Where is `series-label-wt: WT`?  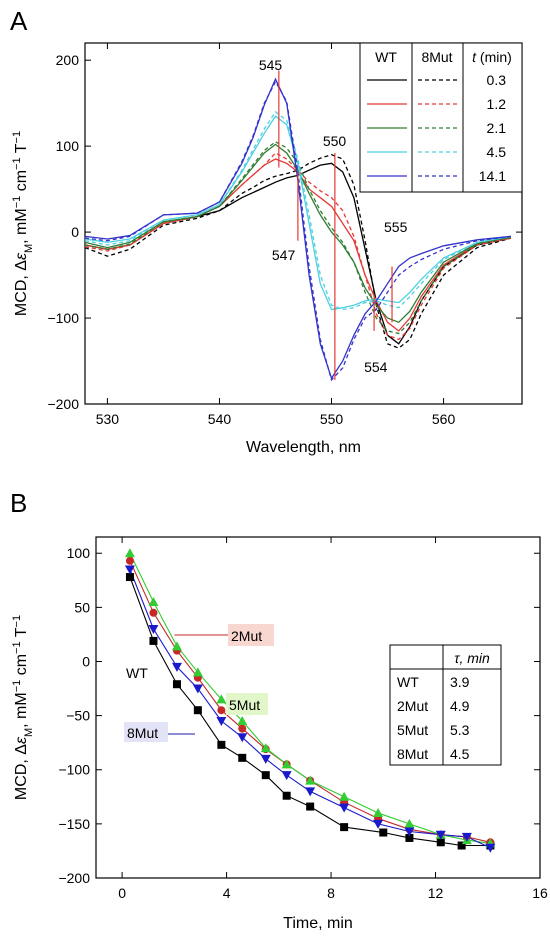 series-label-wt: WT is located at coordinates (137, 673).